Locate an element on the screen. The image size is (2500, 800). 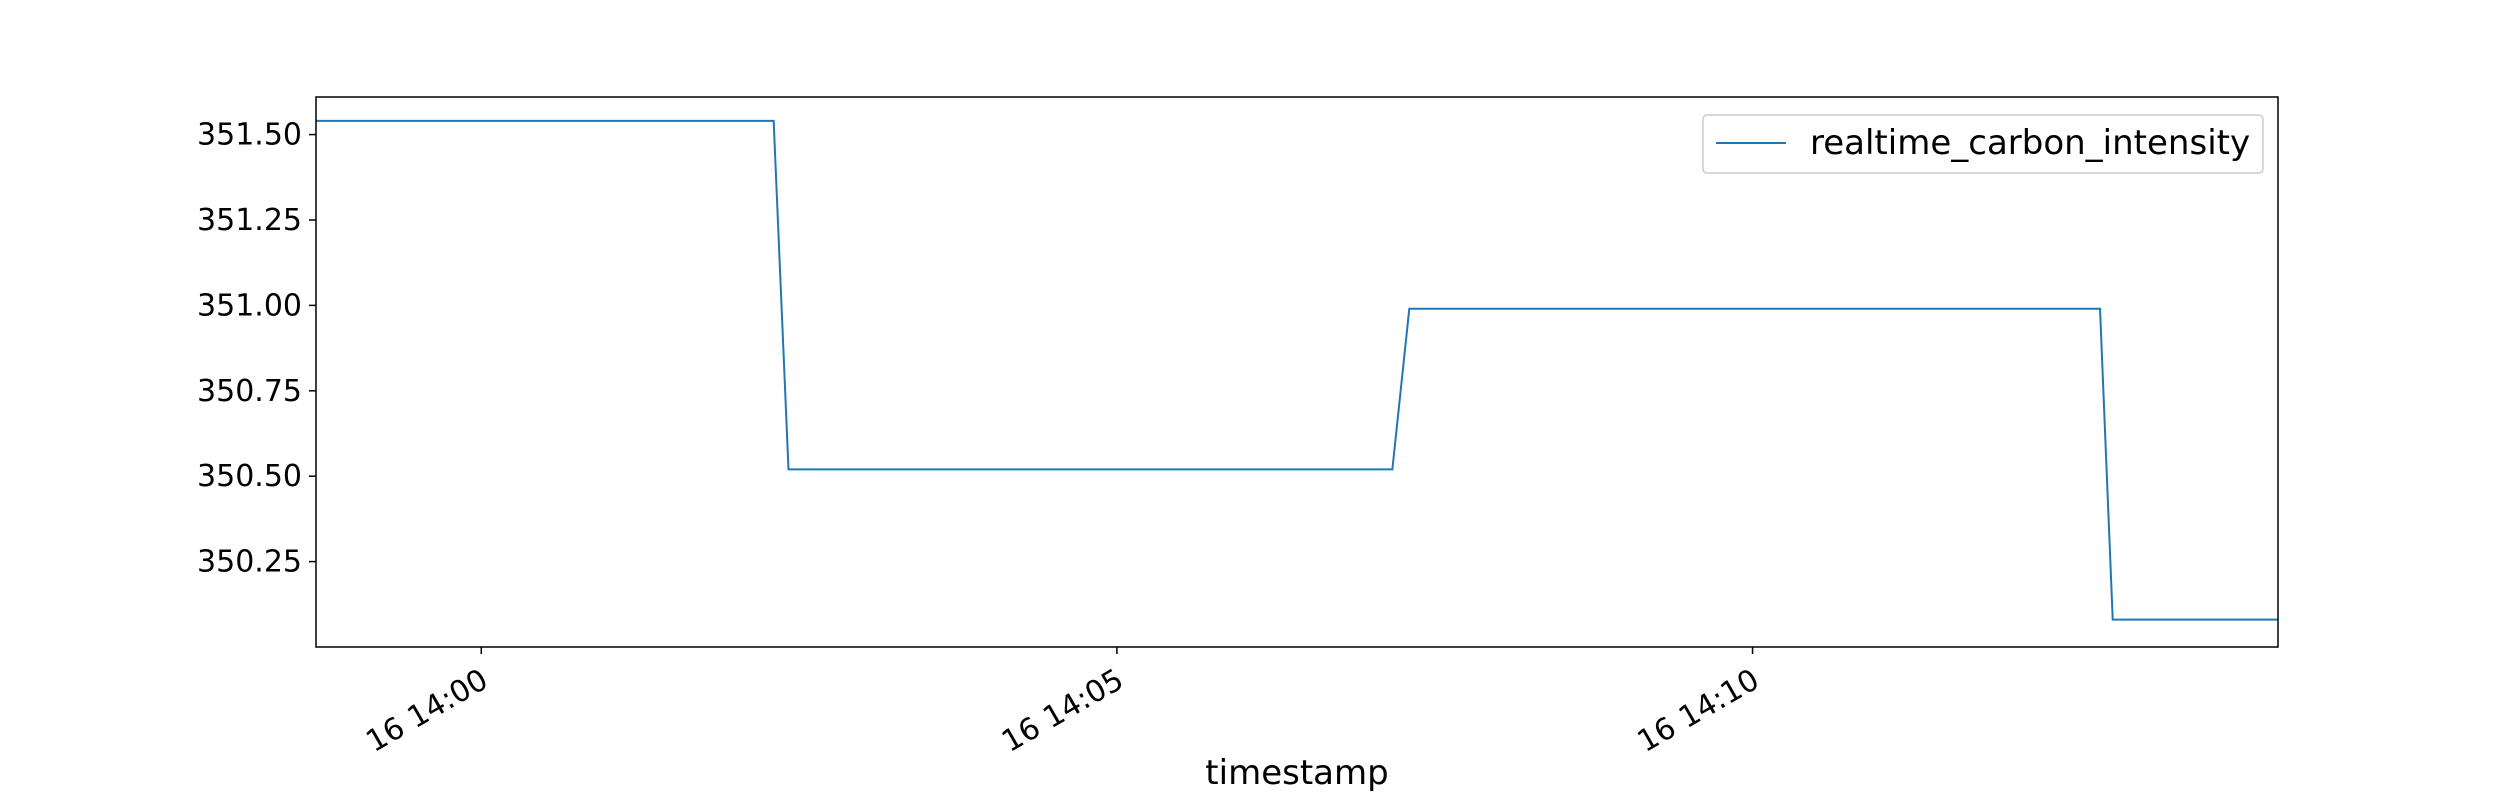
y-tick-label: 350.25 is located at coordinates (249, 562).